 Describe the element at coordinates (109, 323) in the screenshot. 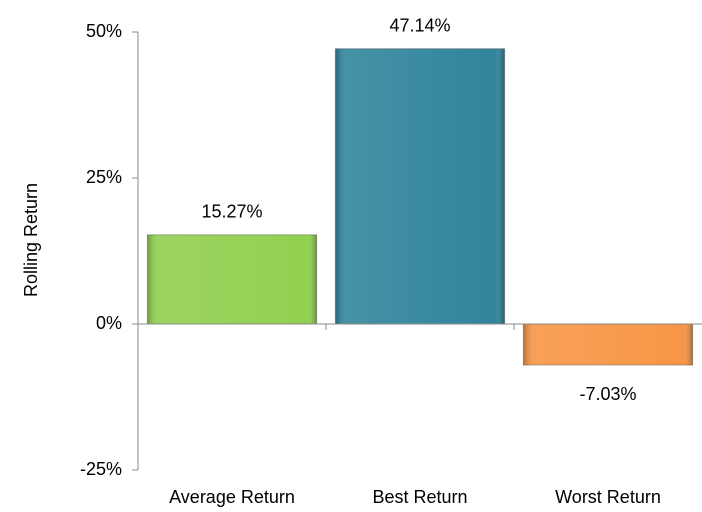

I see `y-tick-label: 0%` at that location.